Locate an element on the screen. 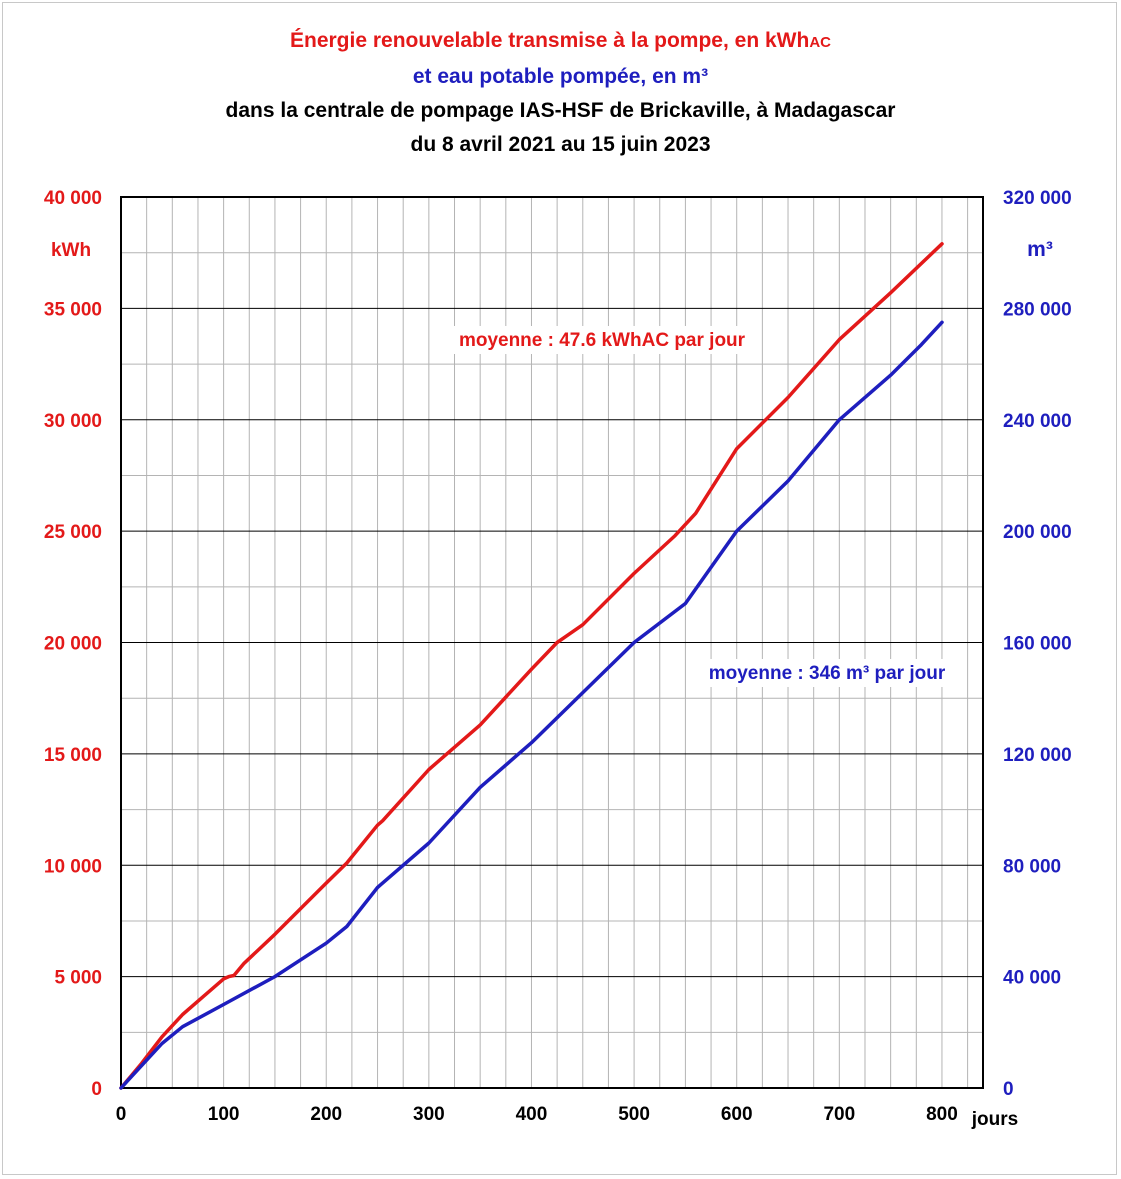 This screenshot has width=1121, height=1179. y-left-tick-label: 25 000 is located at coordinates (73, 532).